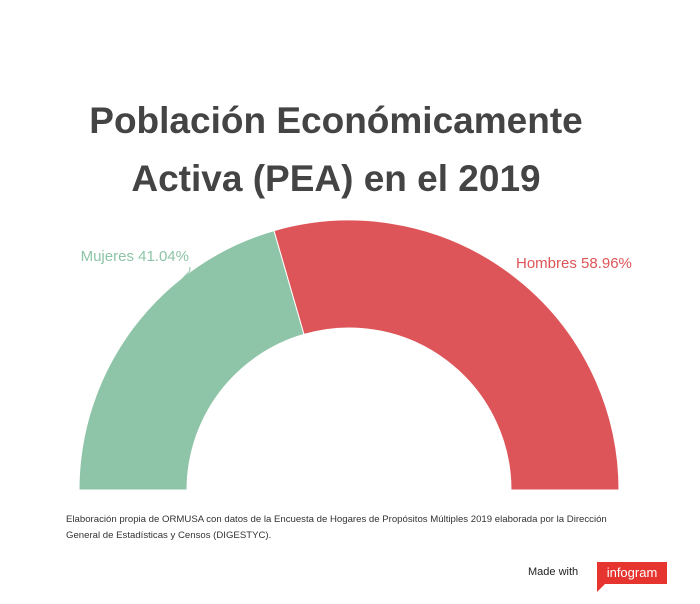  I want to click on label-mujeres: Mujeres 41.04%, so click(135, 256).